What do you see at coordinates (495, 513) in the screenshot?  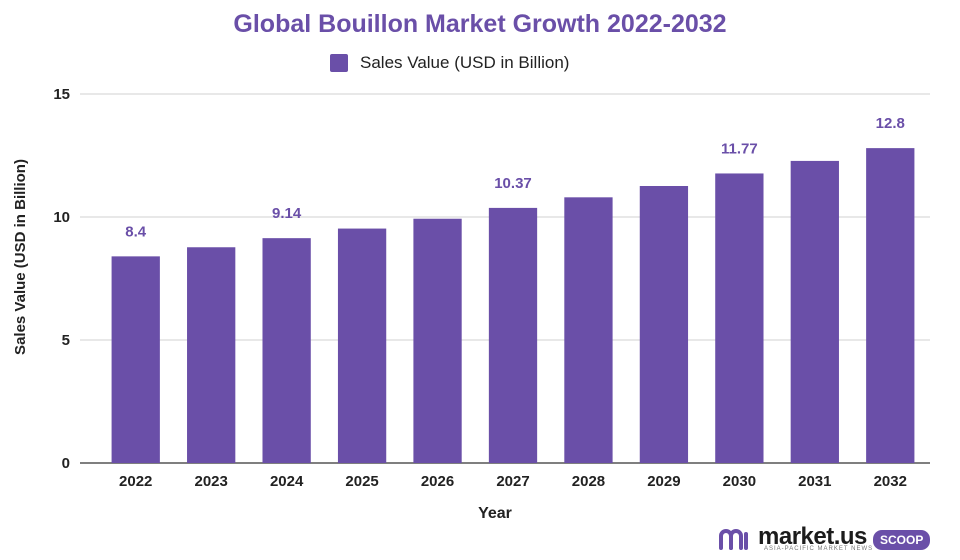 I see `x-axis-label: Year` at bounding box center [495, 513].